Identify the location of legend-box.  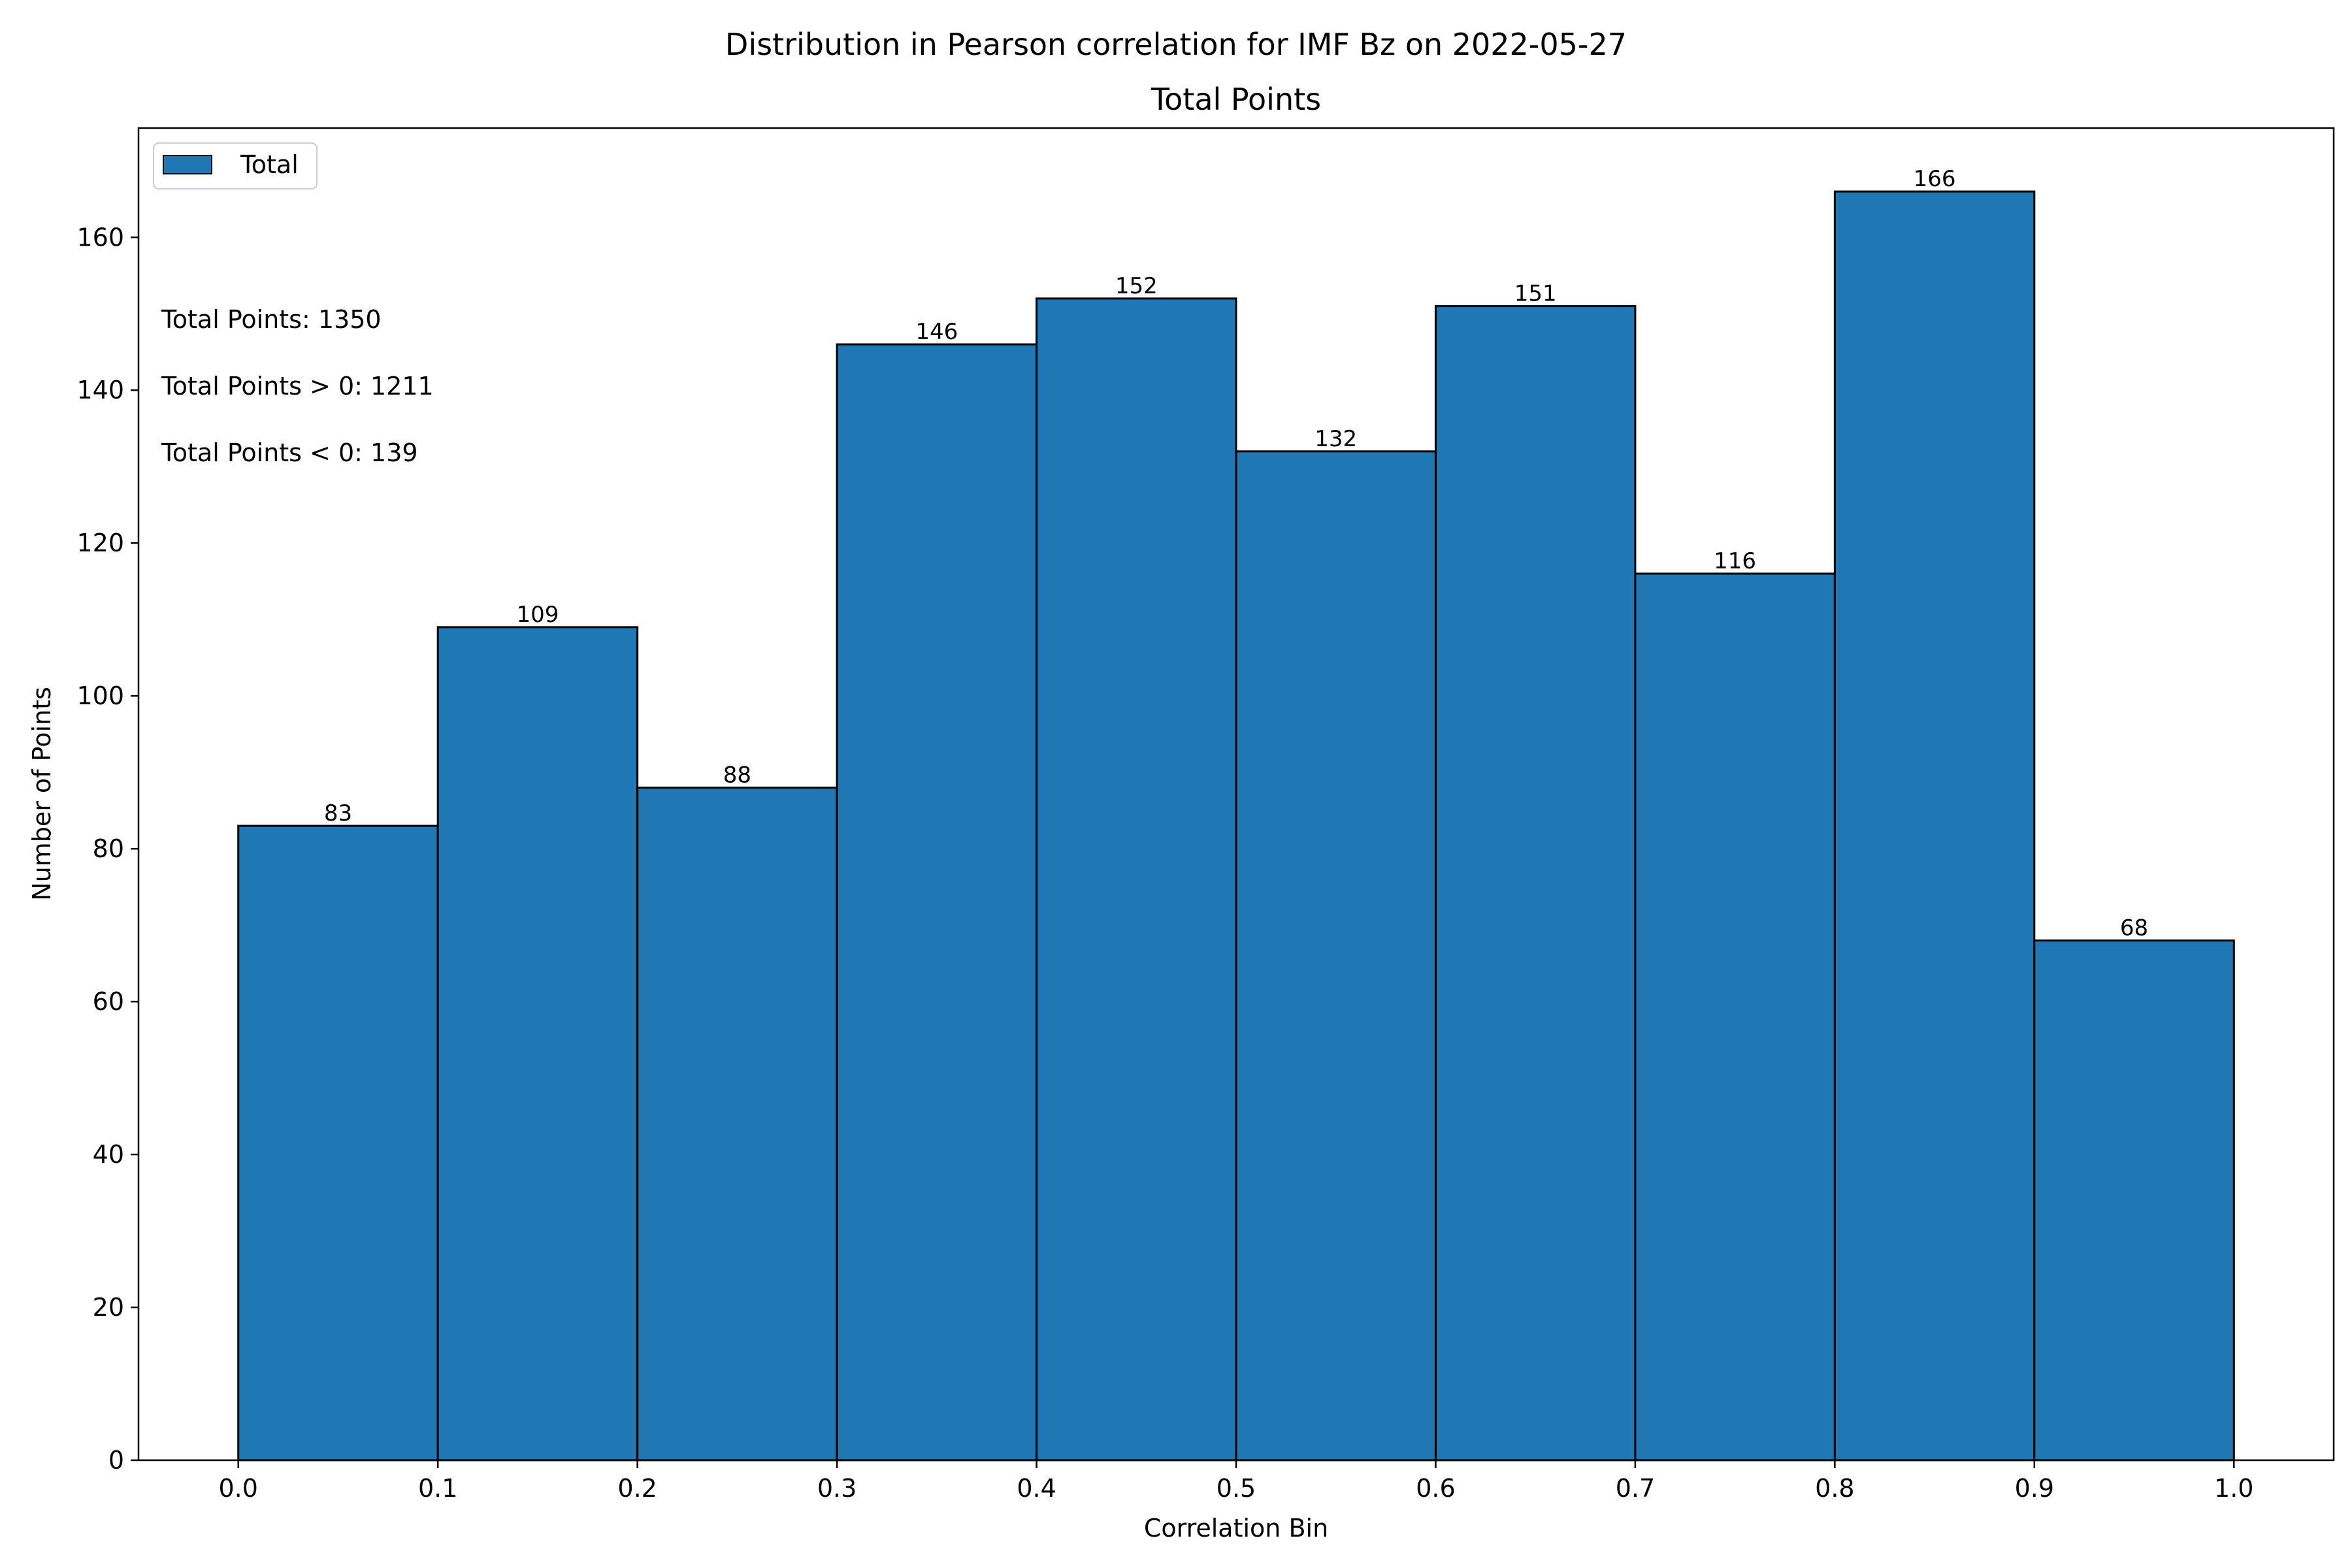
(235, 165).